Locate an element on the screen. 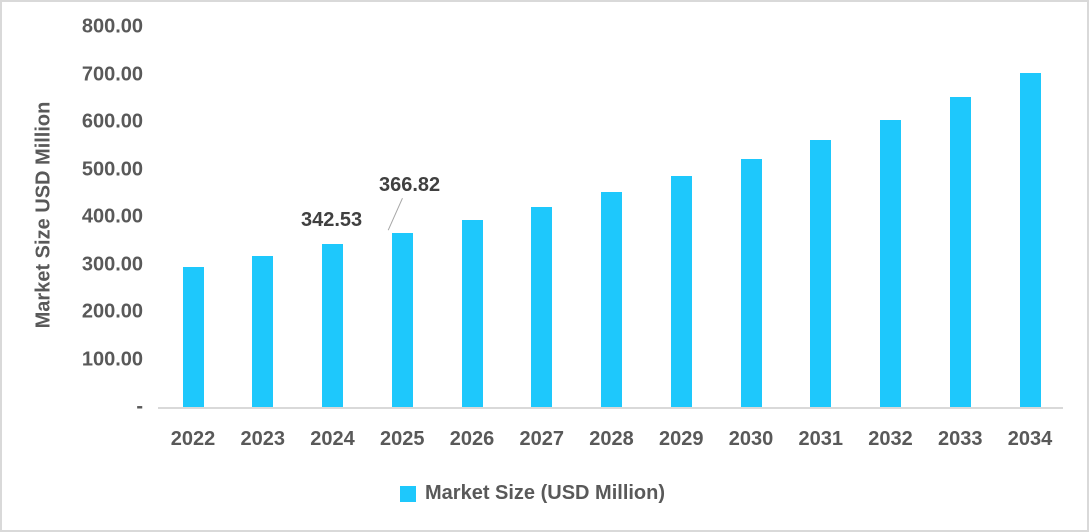  bar-2027 is located at coordinates (542, 307).